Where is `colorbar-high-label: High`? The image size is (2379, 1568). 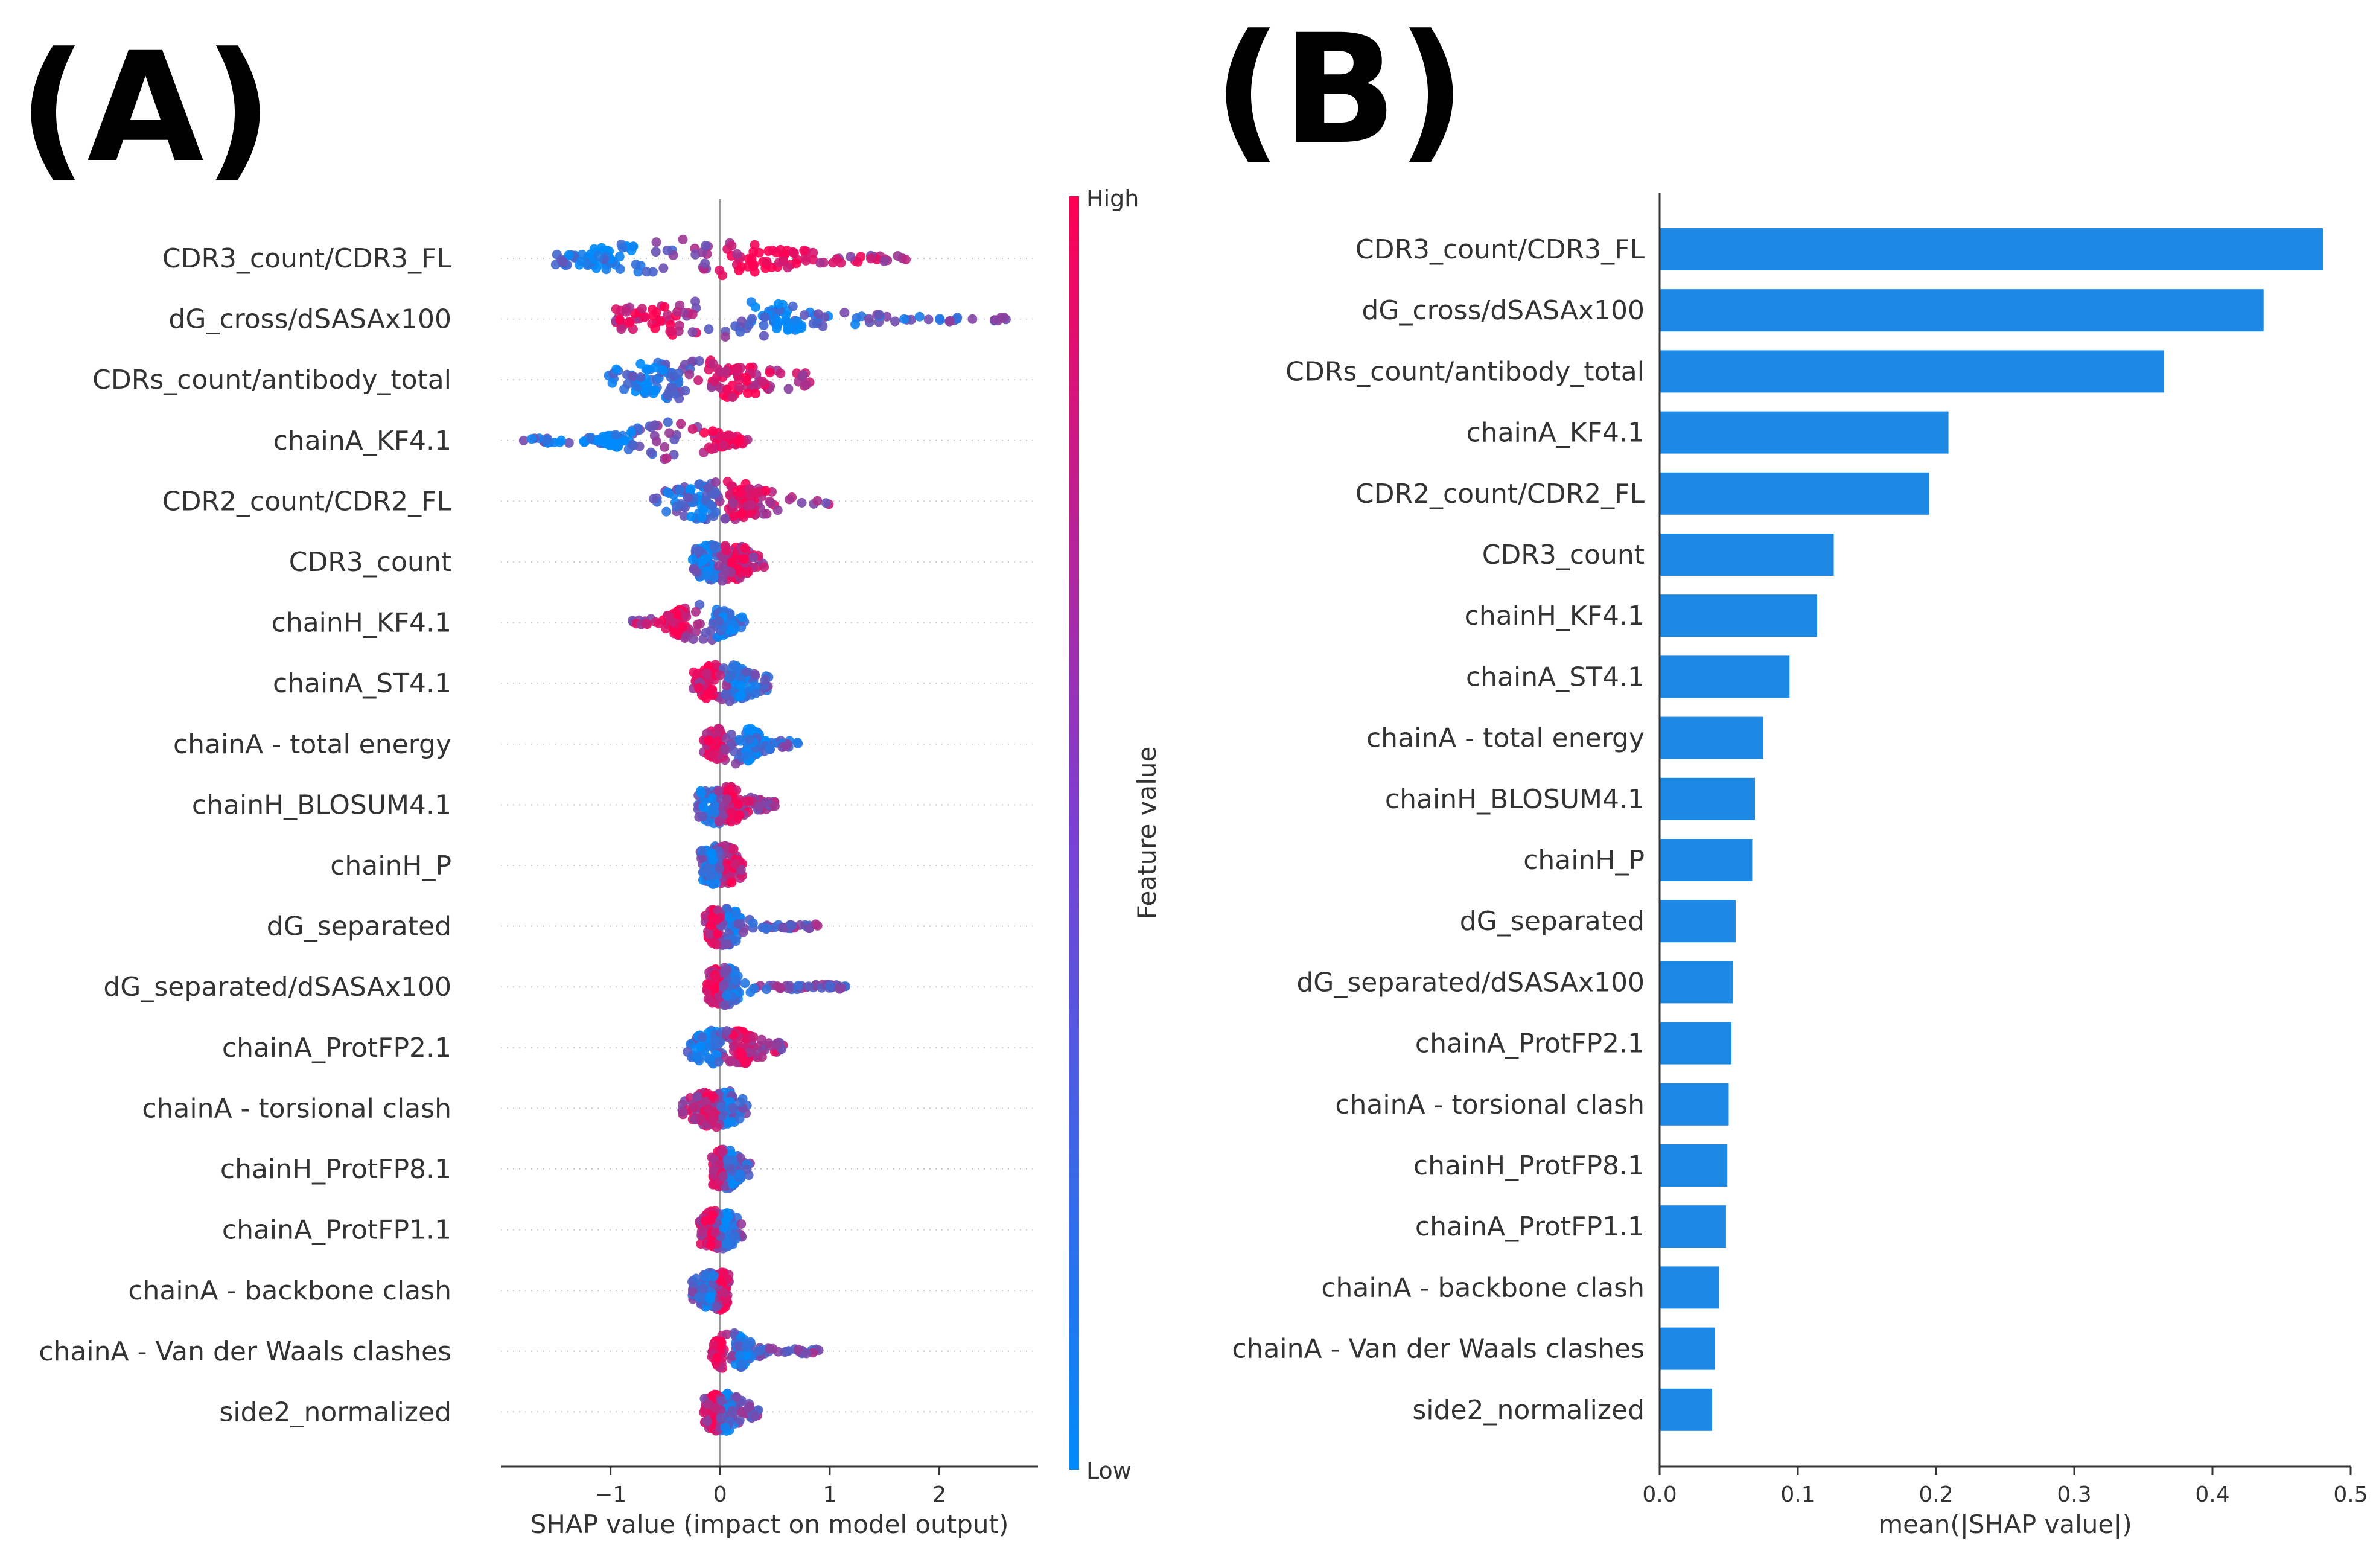 colorbar-high-label: High is located at coordinates (1112, 198).